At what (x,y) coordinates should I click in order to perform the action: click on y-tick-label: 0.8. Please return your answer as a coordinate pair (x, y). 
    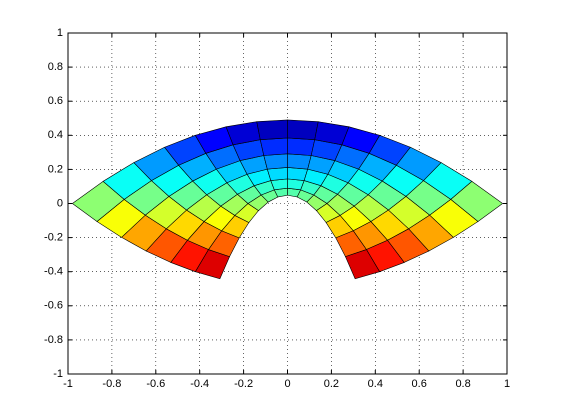
    Looking at the image, I should click on (55, 67).